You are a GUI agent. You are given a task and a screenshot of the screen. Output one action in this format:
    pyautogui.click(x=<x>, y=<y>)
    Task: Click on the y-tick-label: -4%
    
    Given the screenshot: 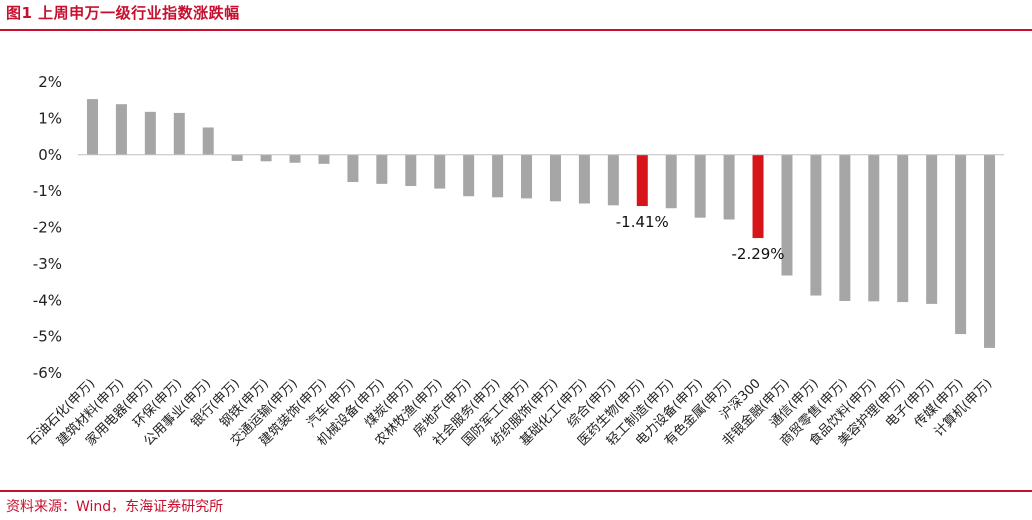 What is the action you would take?
    pyautogui.click(x=47, y=300)
    